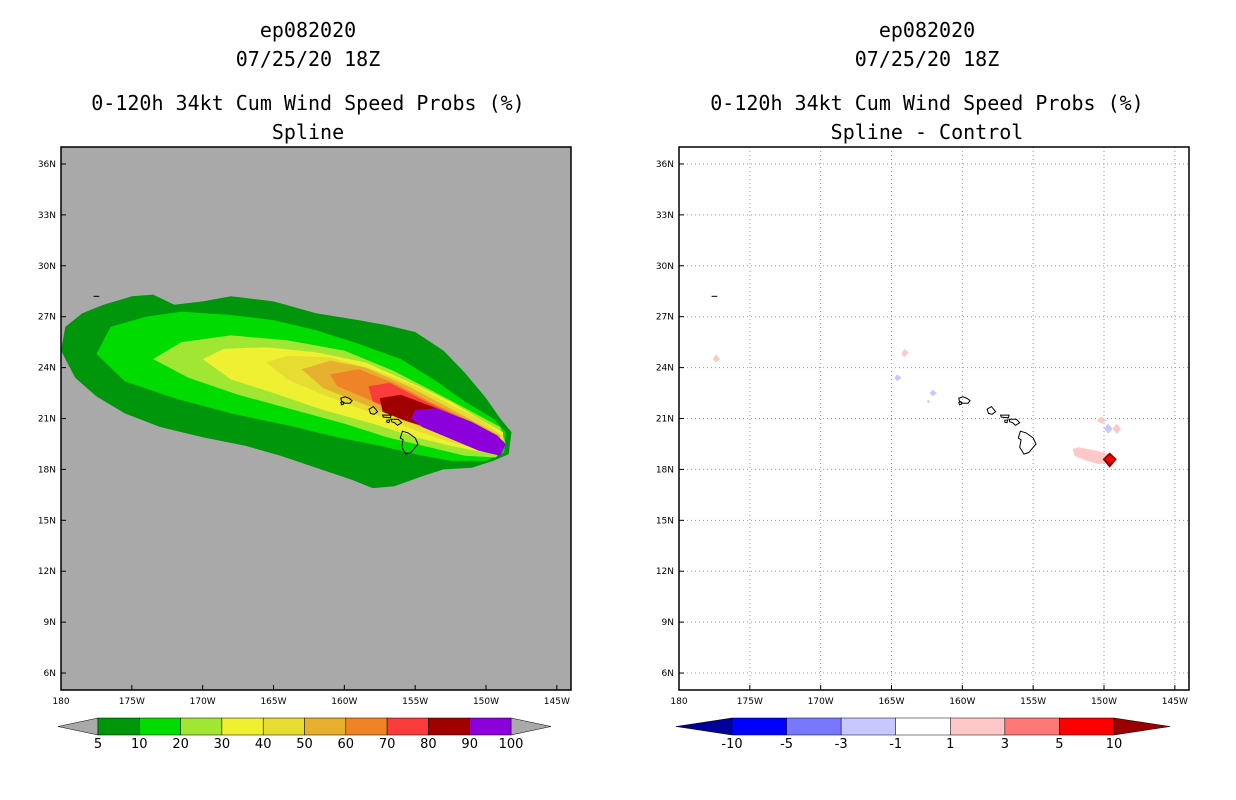  I want to click on colorbar-label: -1, so click(895, 744).